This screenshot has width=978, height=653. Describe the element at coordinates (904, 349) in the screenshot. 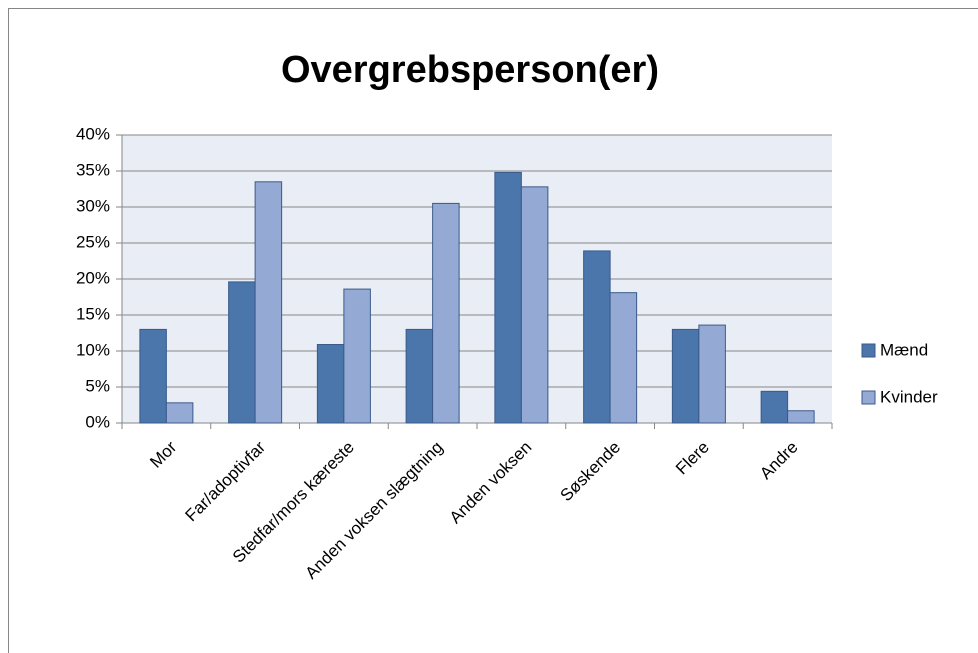

I see `legend-label: Mænd` at that location.